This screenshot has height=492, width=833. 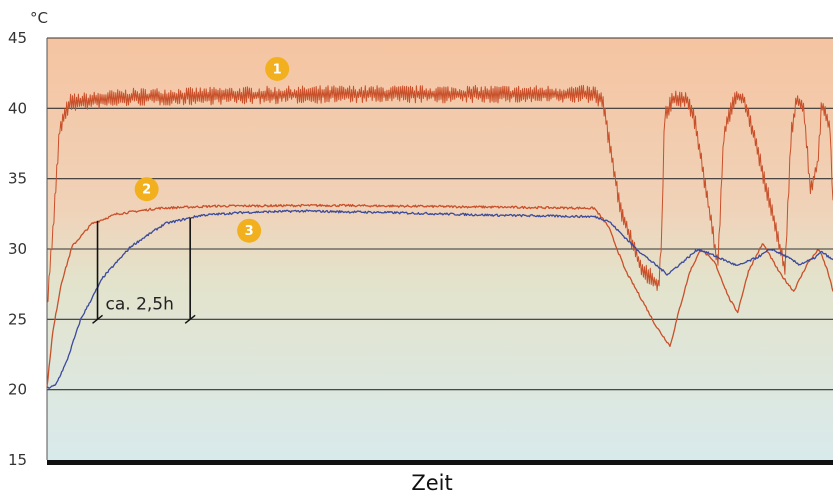 I want to click on y-tick-30: 30, so click(x=17, y=249).